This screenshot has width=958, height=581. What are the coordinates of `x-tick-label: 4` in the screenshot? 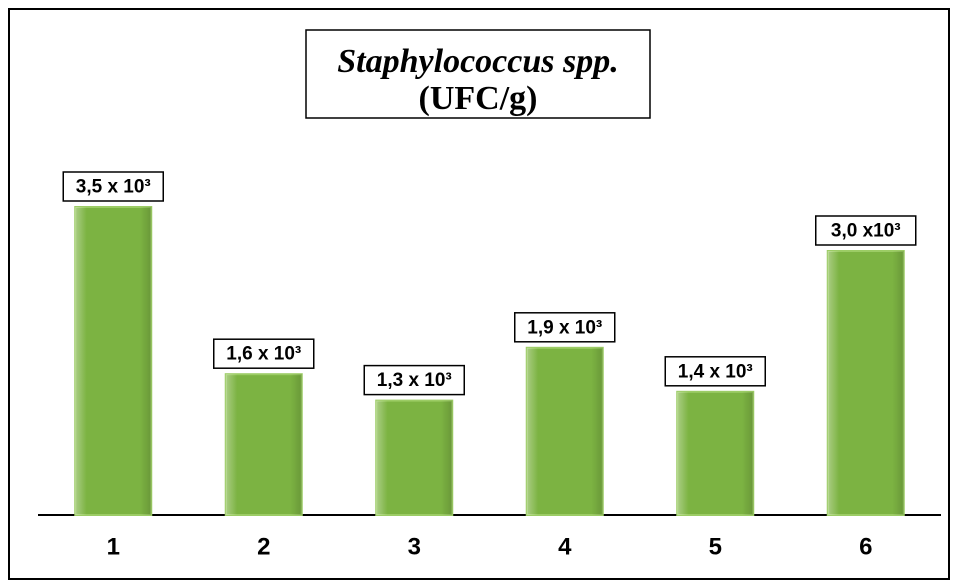 It's located at (565, 546).